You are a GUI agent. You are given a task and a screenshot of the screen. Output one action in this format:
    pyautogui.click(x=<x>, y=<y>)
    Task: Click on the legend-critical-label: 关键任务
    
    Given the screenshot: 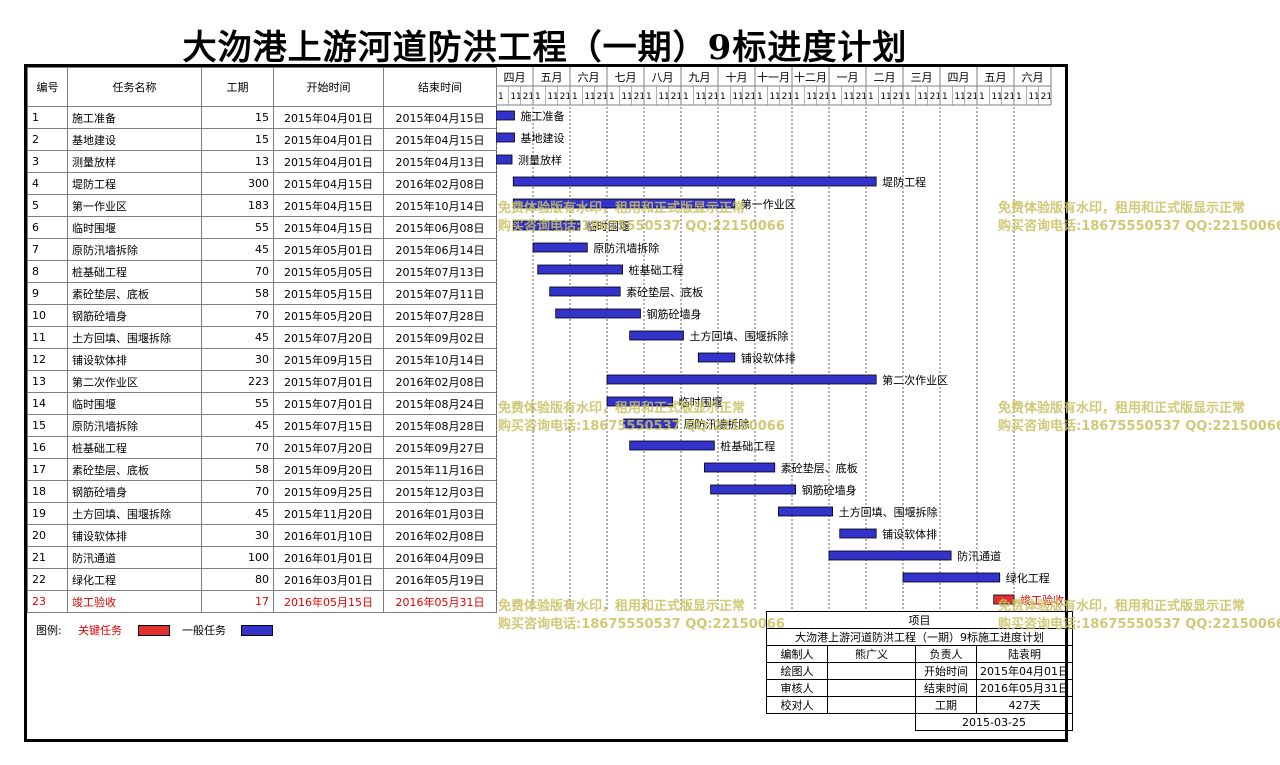 What is the action you would take?
    pyautogui.click(x=100, y=630)
    